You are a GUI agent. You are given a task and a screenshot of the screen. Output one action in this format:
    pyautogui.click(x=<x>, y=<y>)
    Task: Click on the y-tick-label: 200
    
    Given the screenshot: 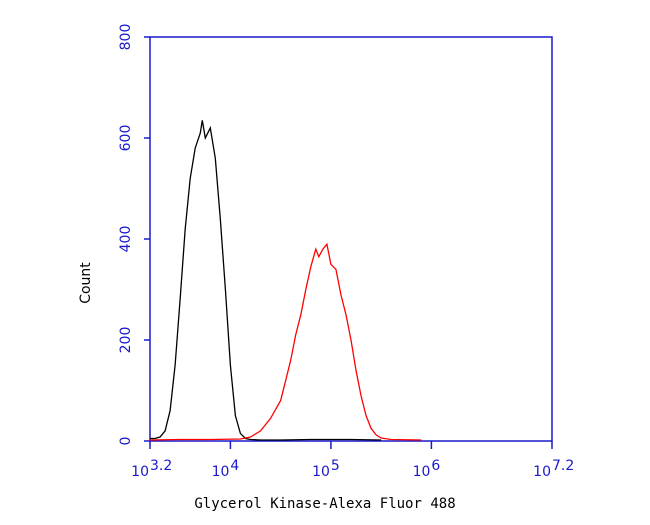 What is the action you would take?
    pyautogui.click(x=126, y=340)
    